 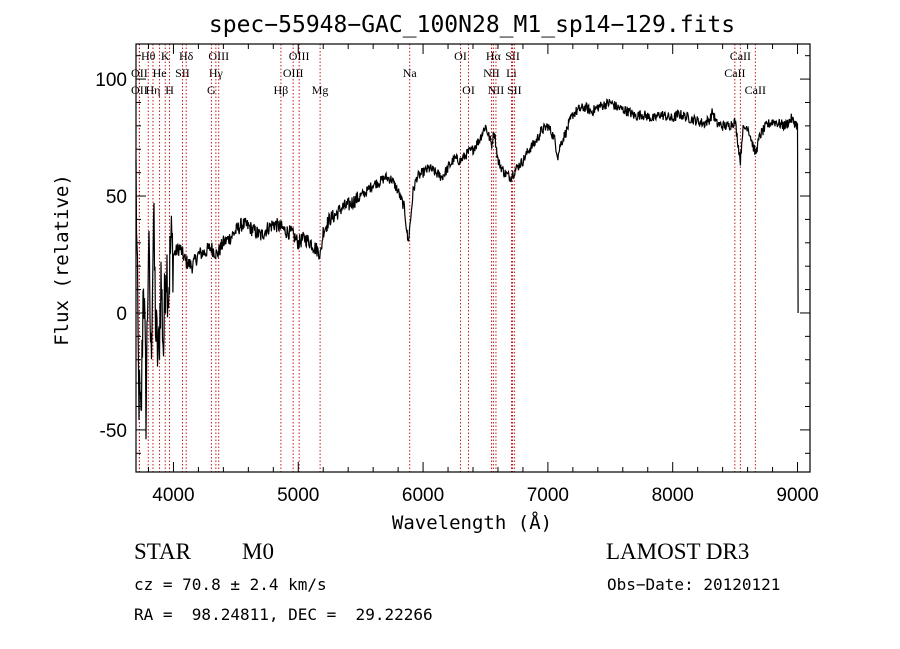 I want to click on x-axis-label: Wavelength (Å), so click(x=472, y=522).